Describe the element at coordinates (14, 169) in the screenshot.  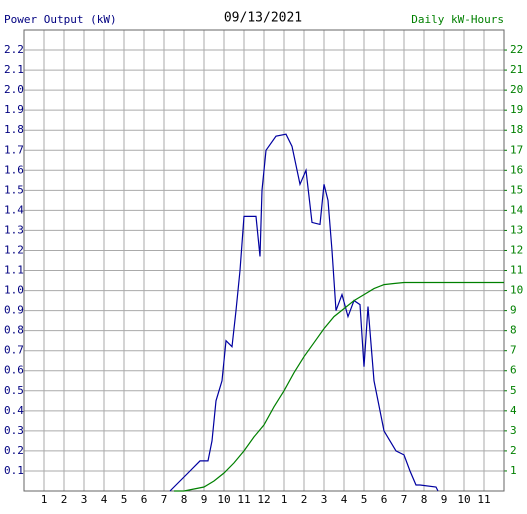
I see `y-tick-label: 1.6` at that location.